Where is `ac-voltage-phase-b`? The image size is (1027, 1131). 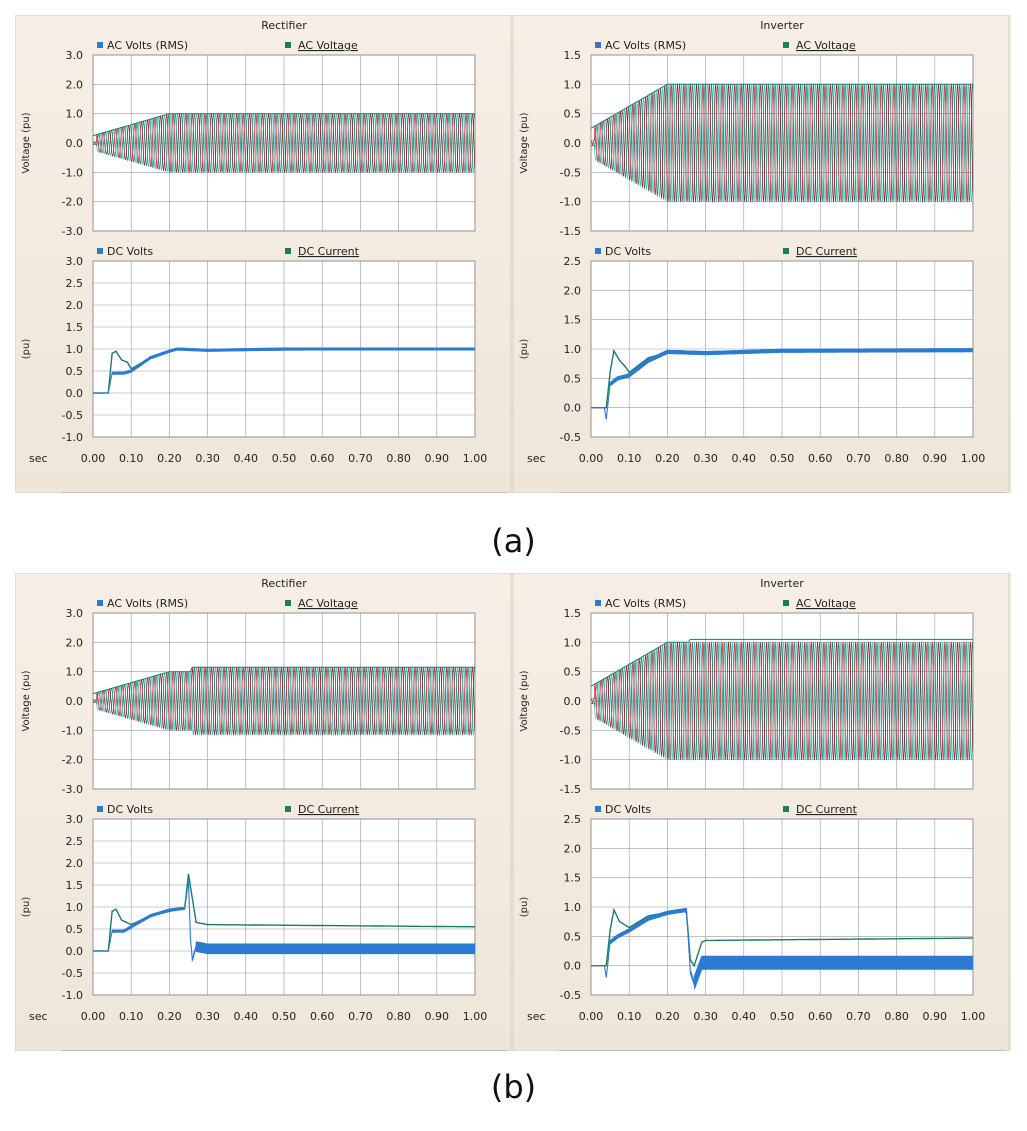
ac-voltage-phase-b is located at coordinates (284, 701).